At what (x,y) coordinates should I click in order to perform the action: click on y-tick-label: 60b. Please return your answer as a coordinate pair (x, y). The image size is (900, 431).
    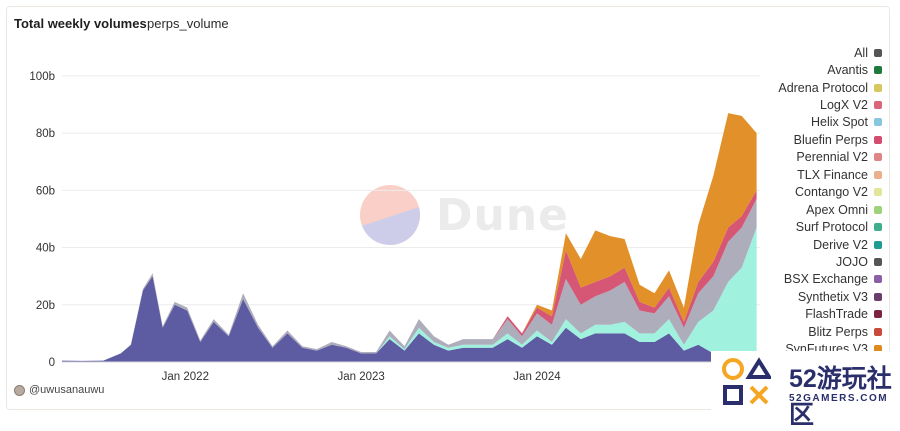
    Looking at the image, I should click on (45, 191).